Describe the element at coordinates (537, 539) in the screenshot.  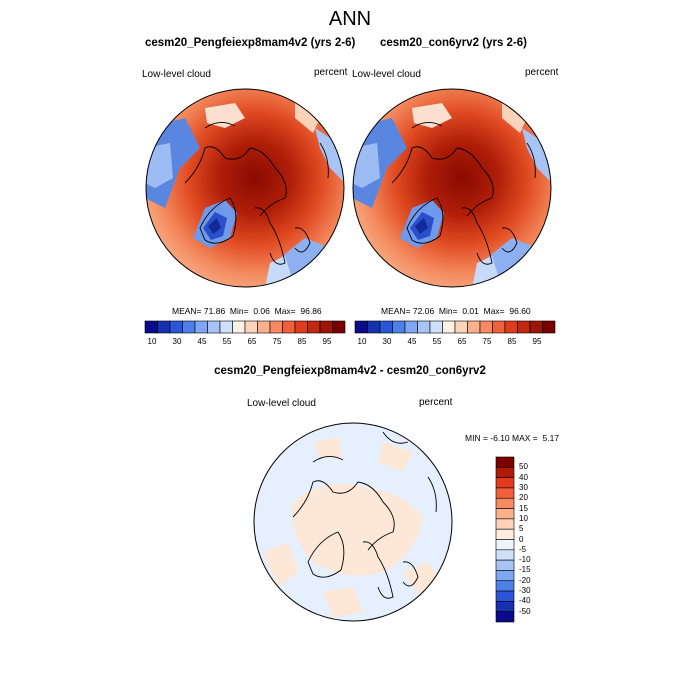
I see `colorbar-diff-ticks: 50 40 30 20 15 10 5 0 -5 -10 -15 -20 -30 -40 -50` at that location.